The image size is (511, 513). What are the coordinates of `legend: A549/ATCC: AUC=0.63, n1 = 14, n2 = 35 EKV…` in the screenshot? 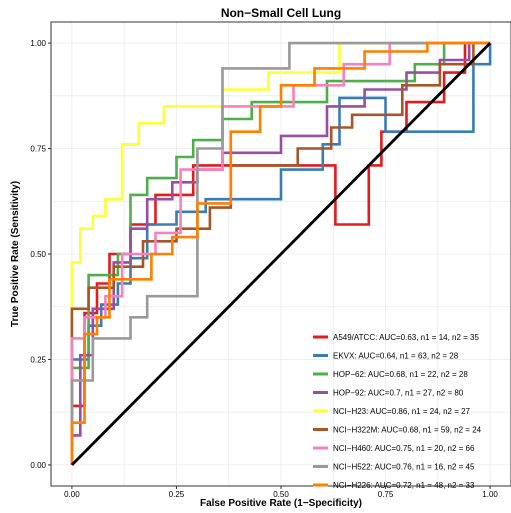 It's located at (397, 411).